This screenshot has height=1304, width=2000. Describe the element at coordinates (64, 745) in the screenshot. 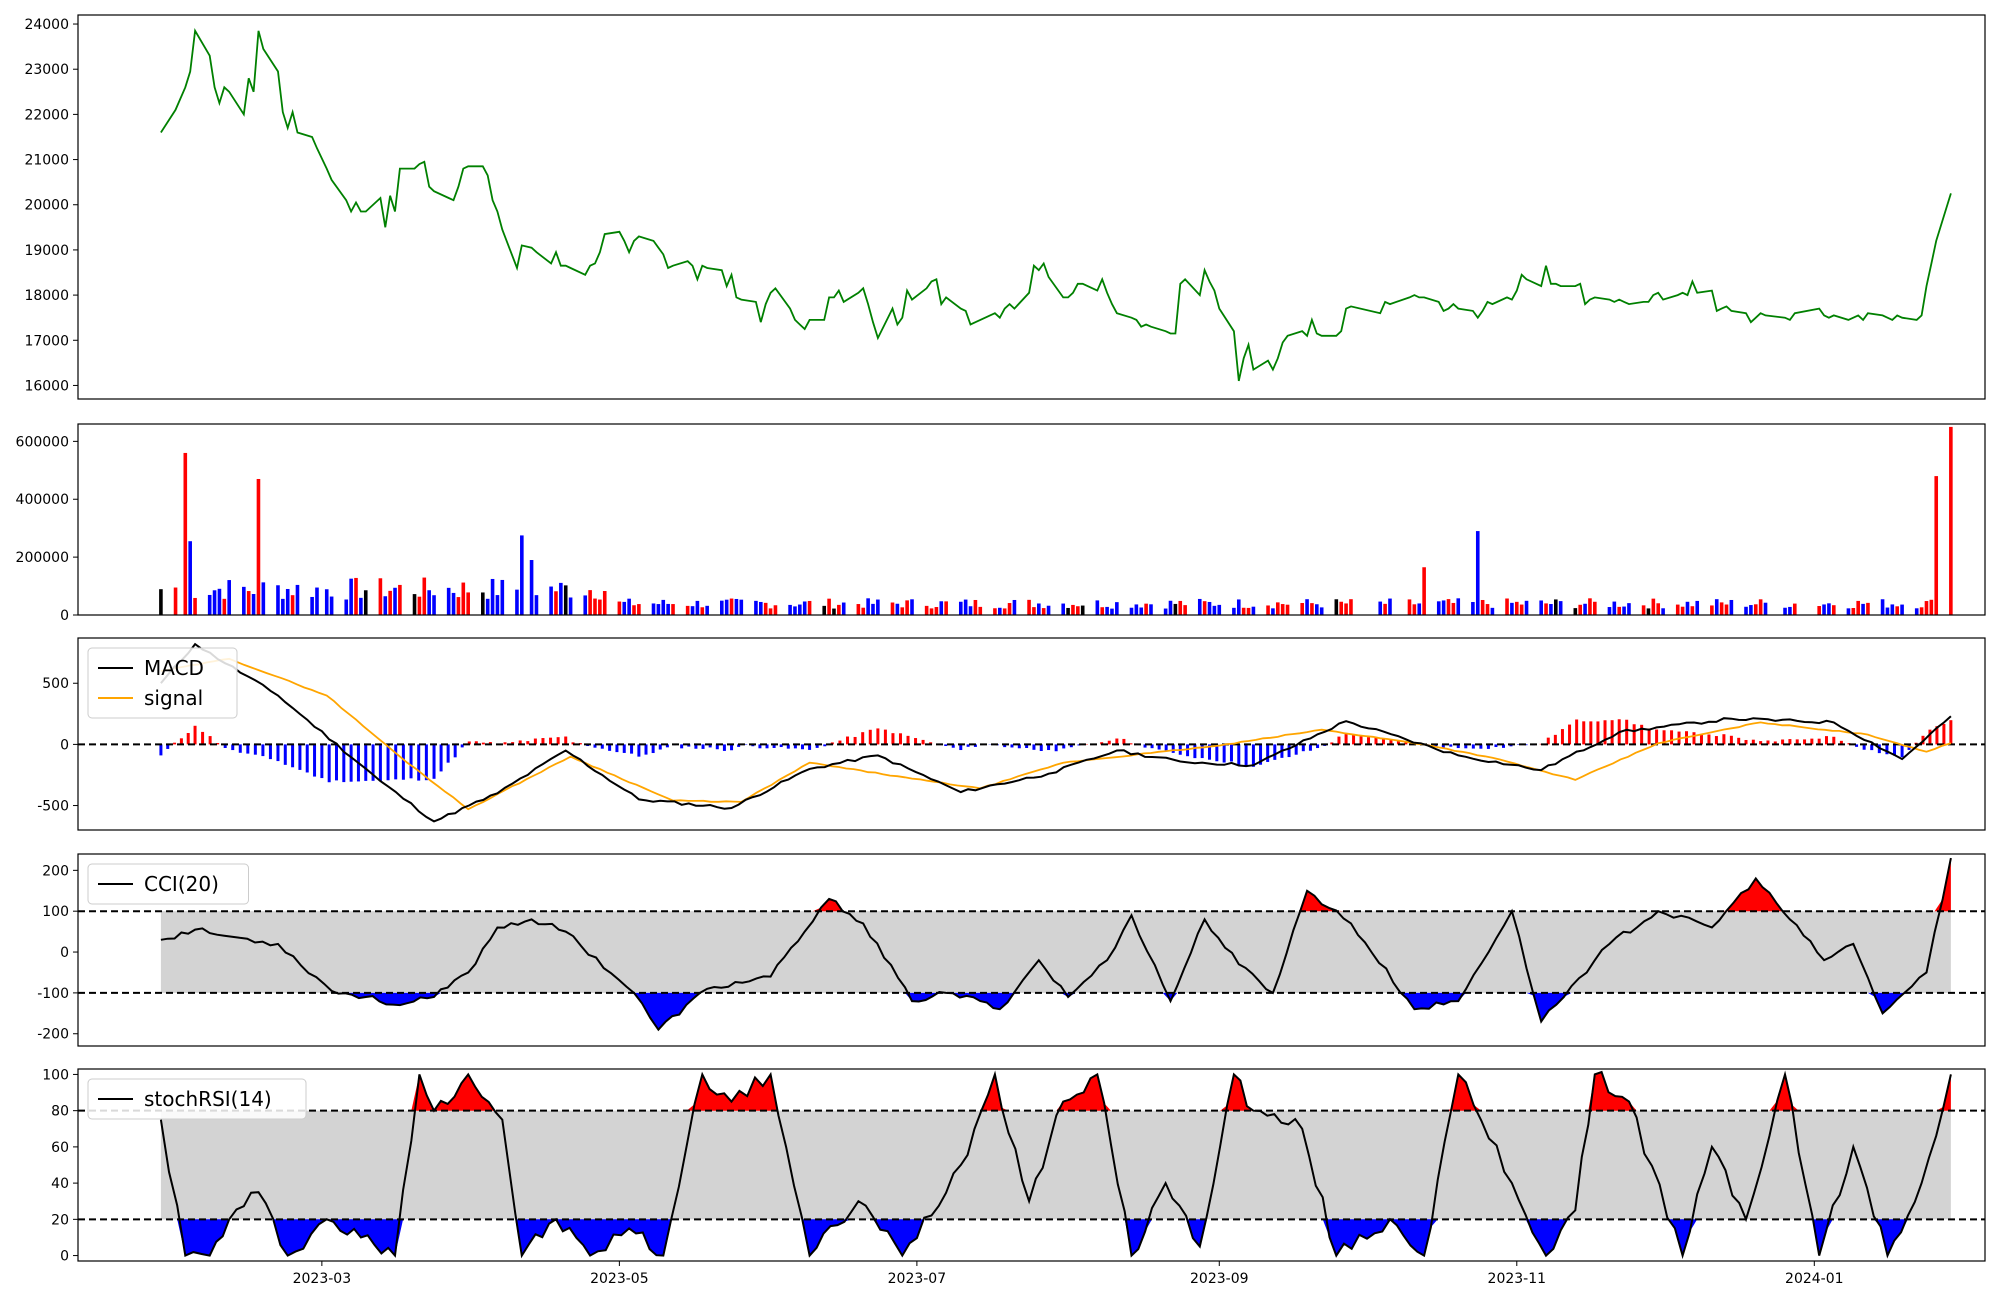

I see `y-tick-label: 0` at that location.